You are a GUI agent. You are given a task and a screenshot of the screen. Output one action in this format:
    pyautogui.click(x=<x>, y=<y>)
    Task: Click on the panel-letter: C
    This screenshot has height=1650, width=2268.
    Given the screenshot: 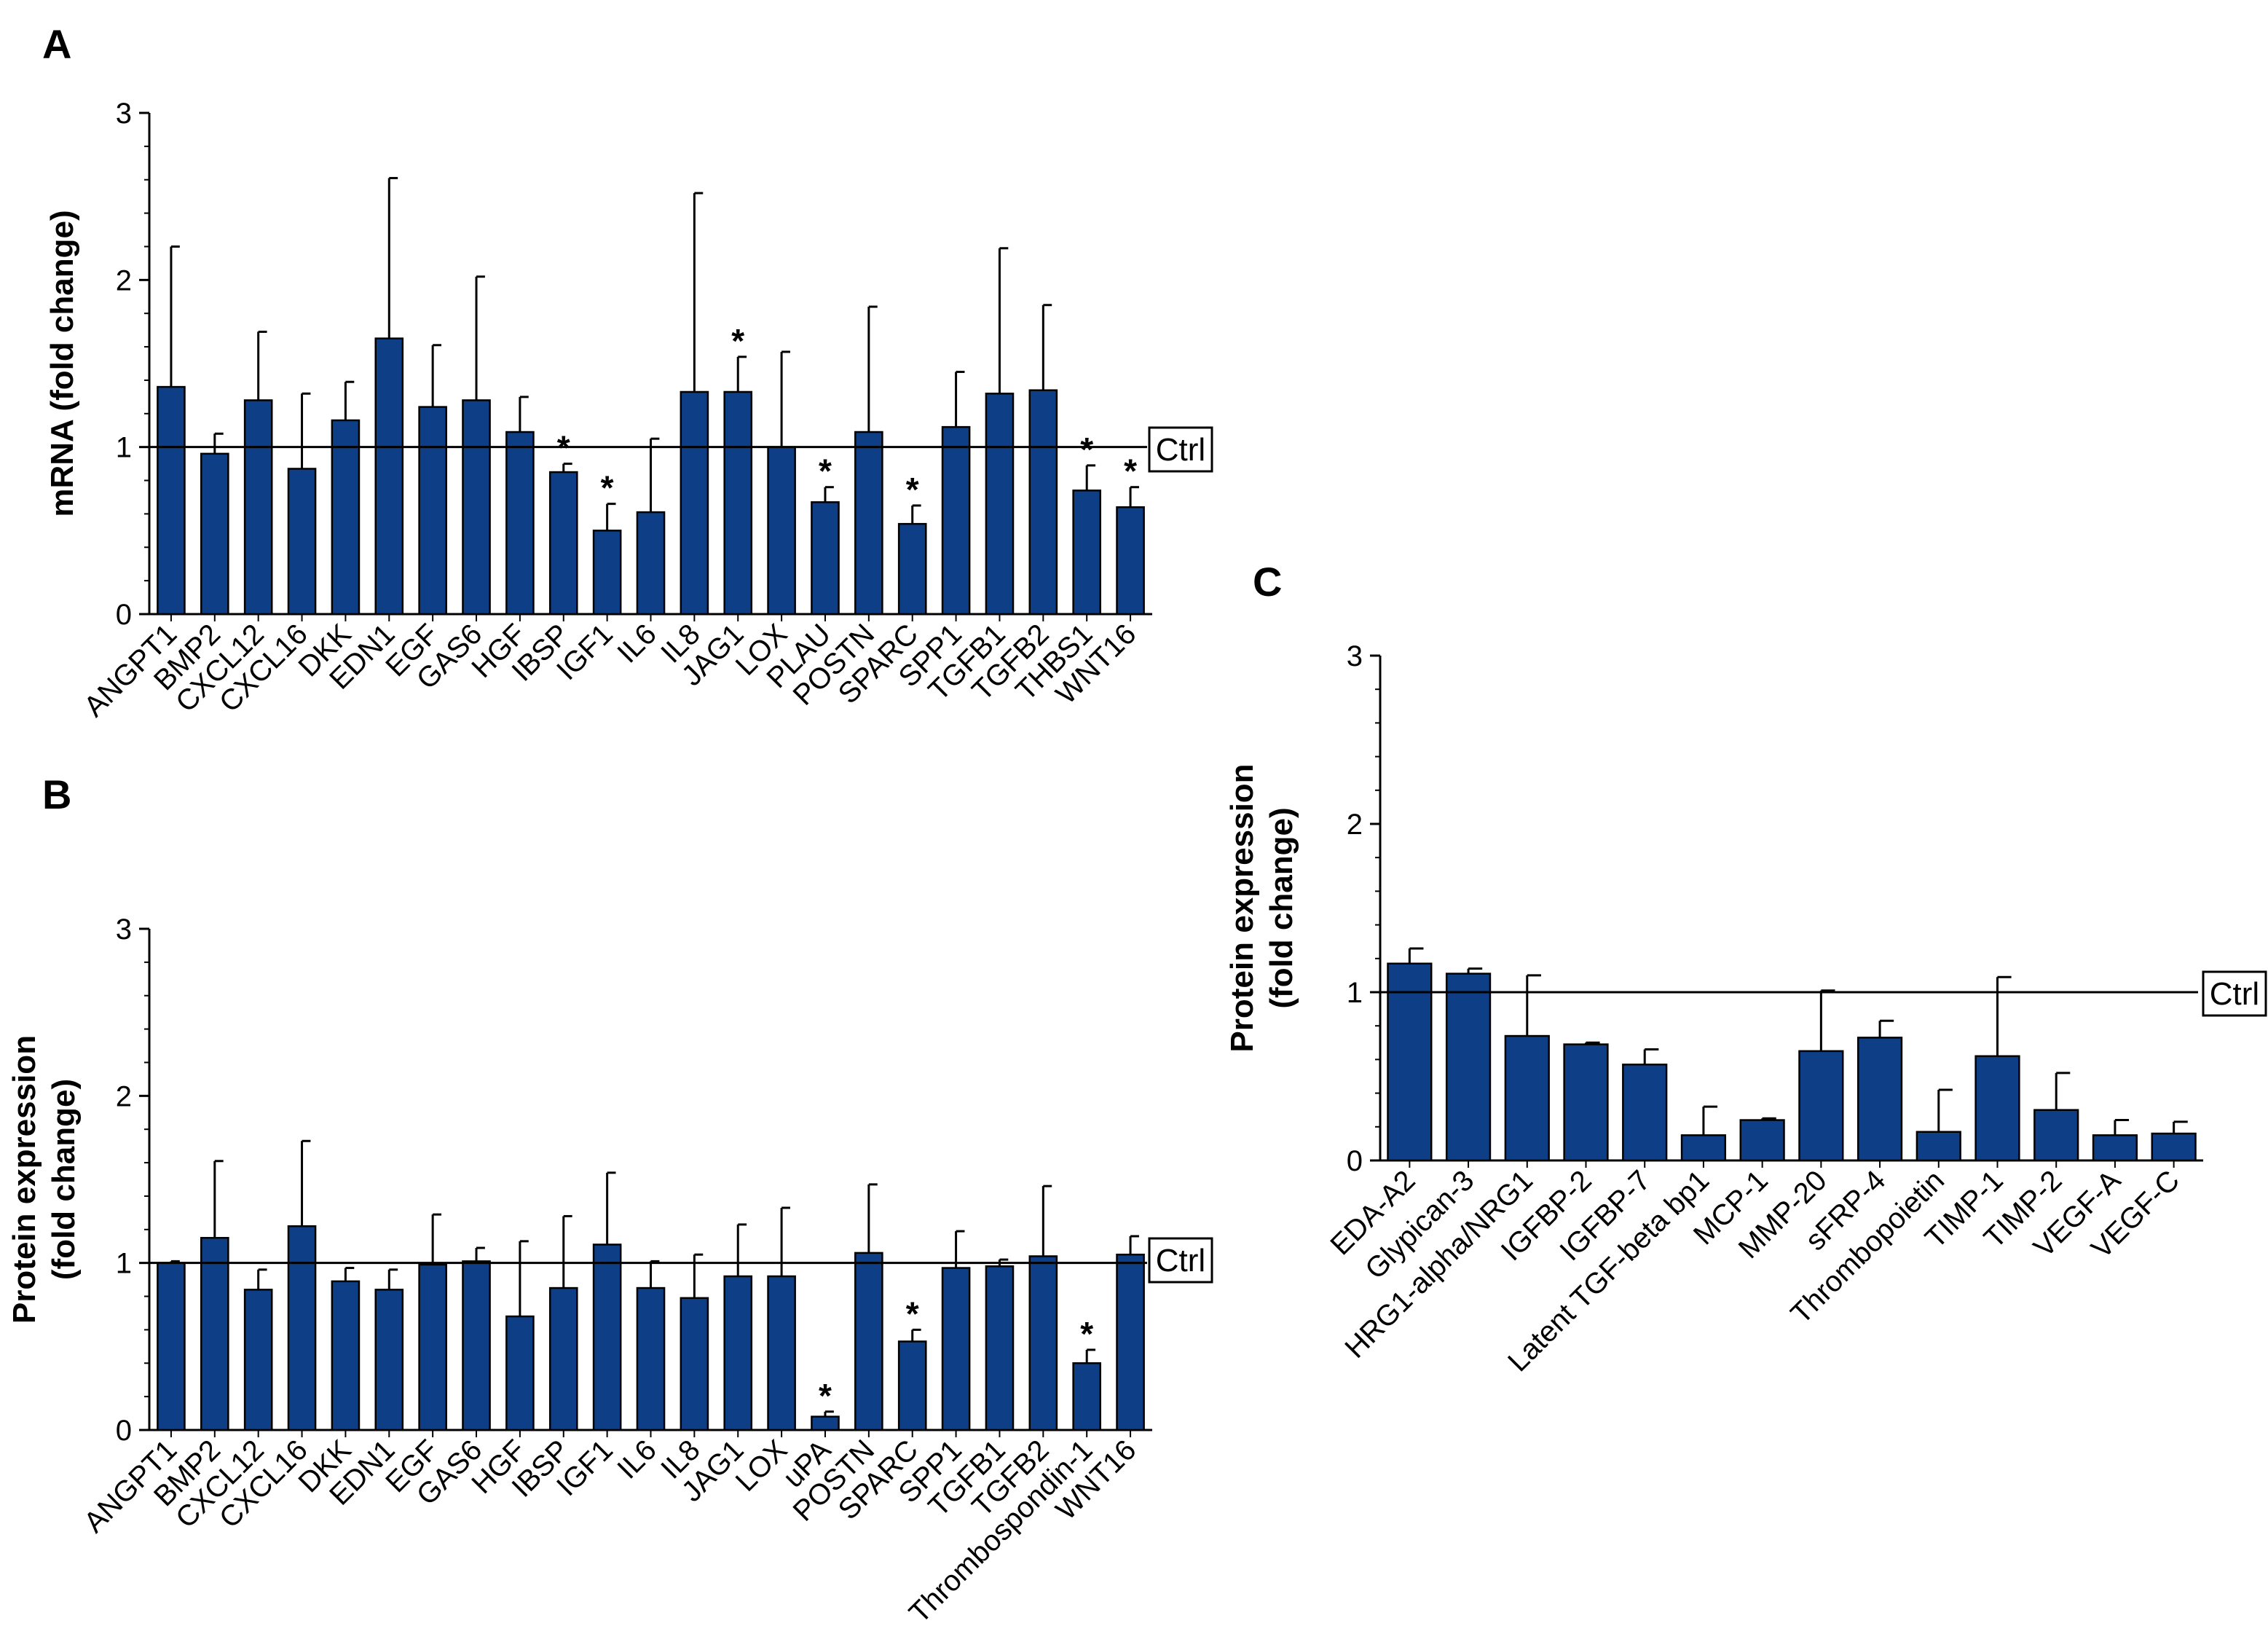 What is the action you would take?
    pyautogui.click(x=1267, y=582)
    